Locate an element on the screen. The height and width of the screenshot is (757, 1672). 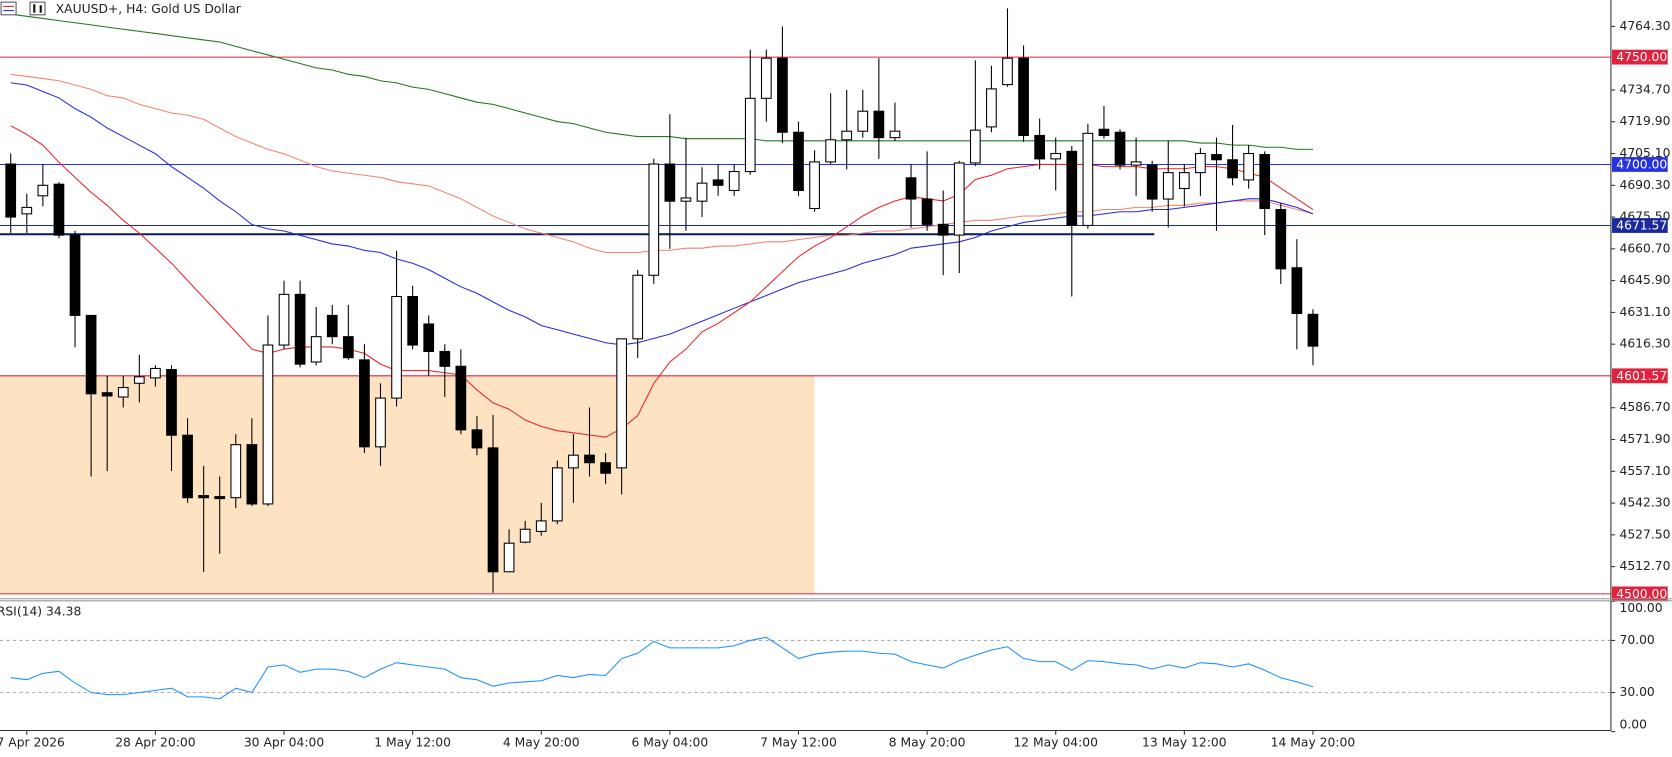
x-tick-label: 13 May 12:00 is located at coordinates (1184, 743).